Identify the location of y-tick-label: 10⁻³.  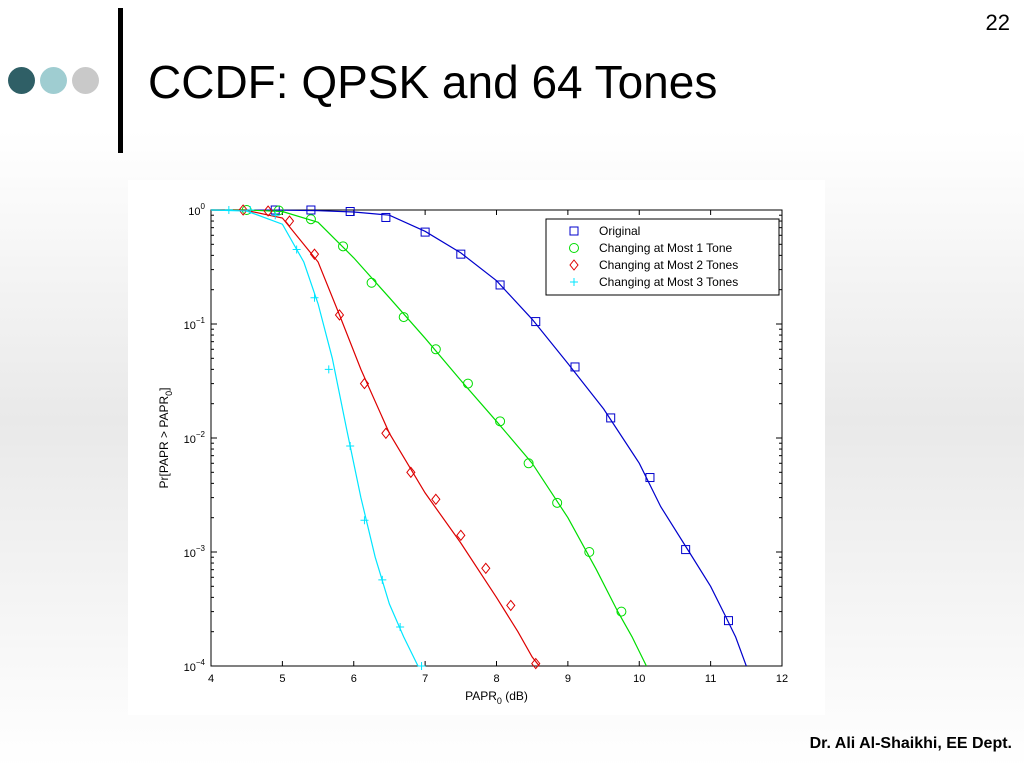
(195, 552).